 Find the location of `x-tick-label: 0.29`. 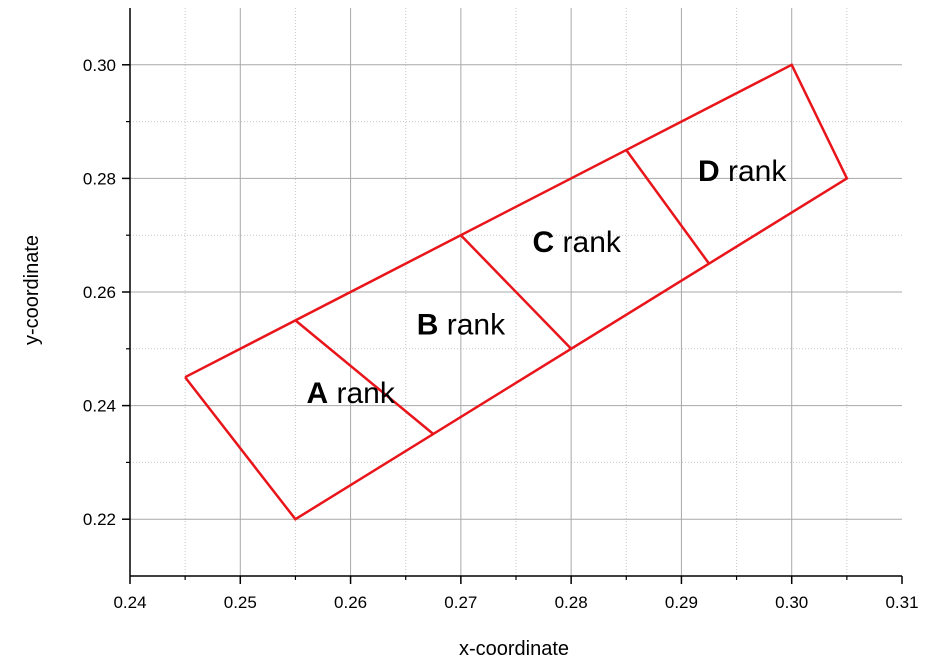

x-tick-label: 0.29 is located at coordinates (681, 602).